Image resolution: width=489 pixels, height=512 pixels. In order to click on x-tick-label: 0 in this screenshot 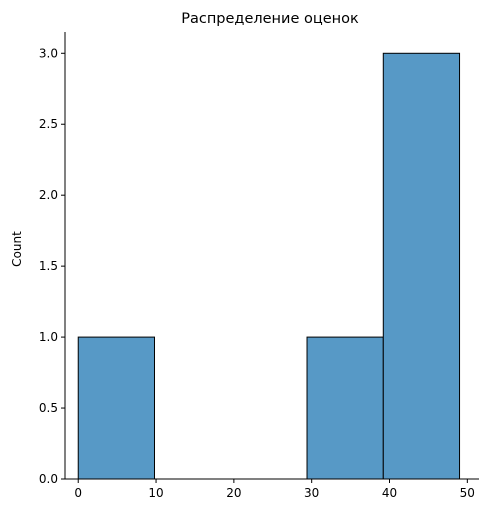, I will do `click(78, 493)`.